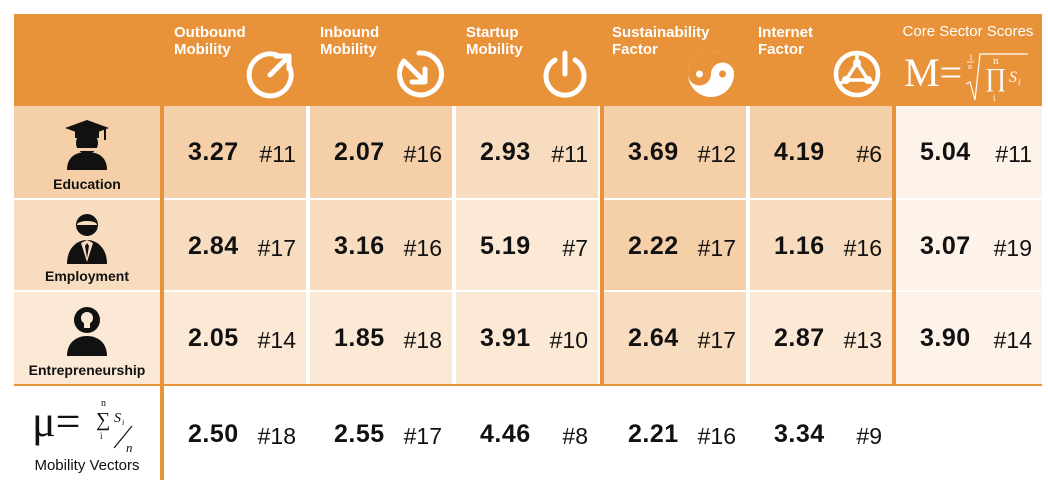 This screenshot has width=1048, height=497. I want to click on score-value: 2.84, so click(213, 246).